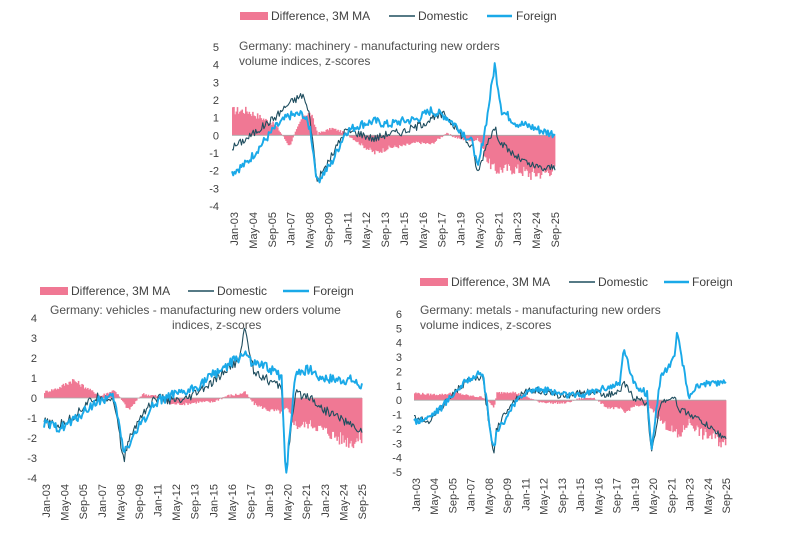 This screenshot has width=792, height=554. Describe the element at coordinates (333, 291) in the screenshot. I see `legend-label-foreign: Foreign` at that location.